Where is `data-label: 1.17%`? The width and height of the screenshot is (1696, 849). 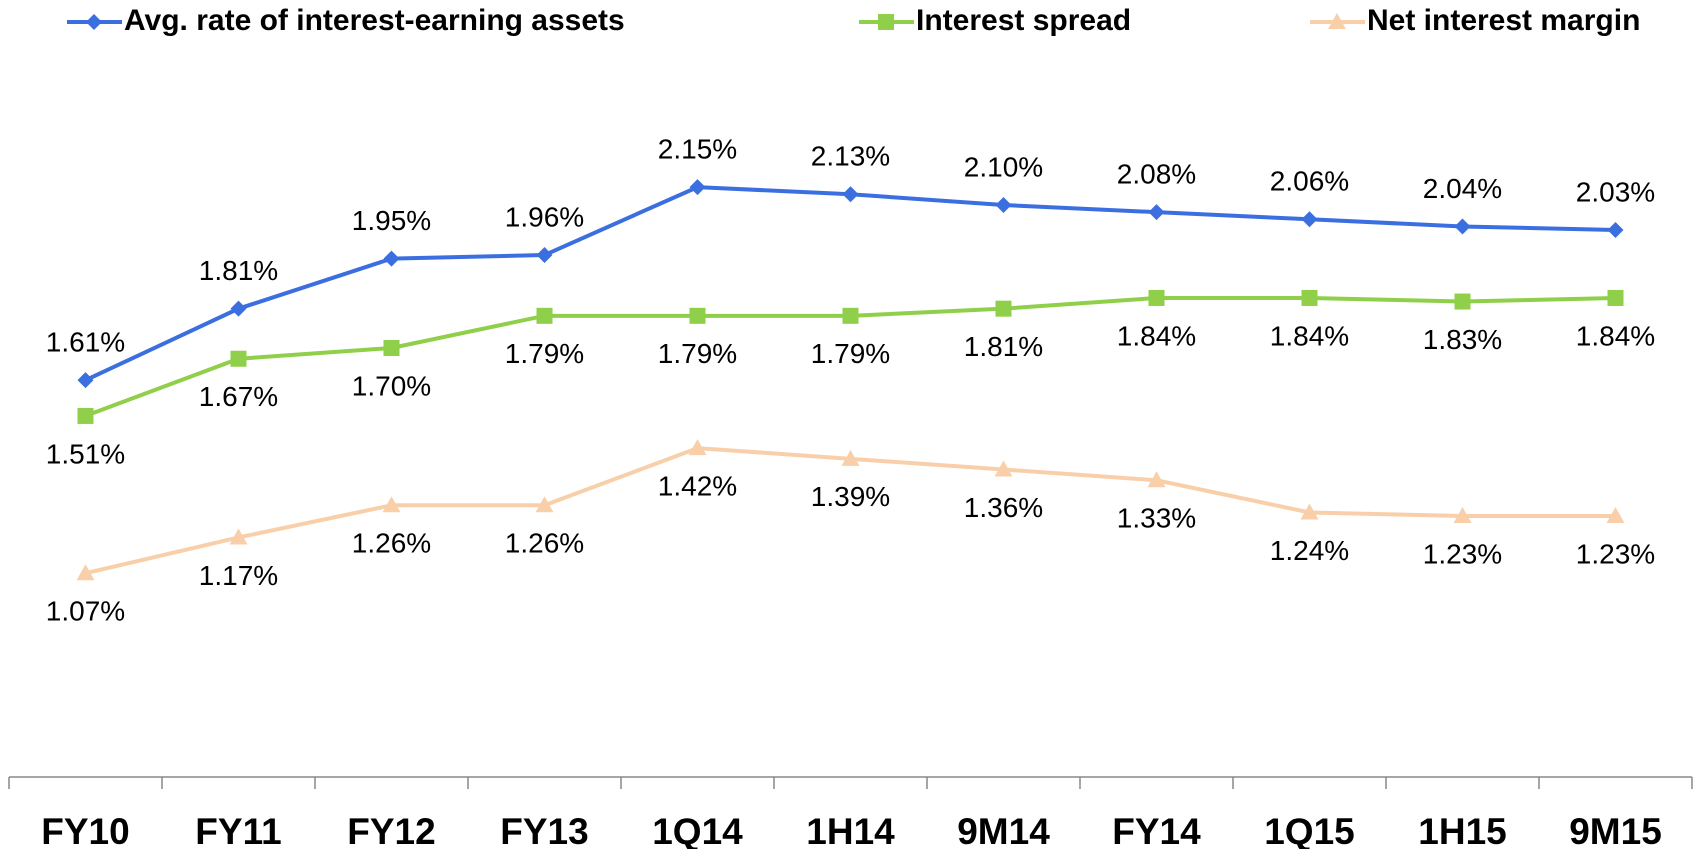
data-label: 1.17% is located at coordinates (238, 575).